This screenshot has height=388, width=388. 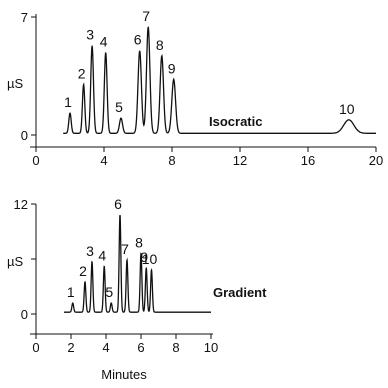 I want to click on isocratic-peak-label-10: 10, so click(x=347, y=109).